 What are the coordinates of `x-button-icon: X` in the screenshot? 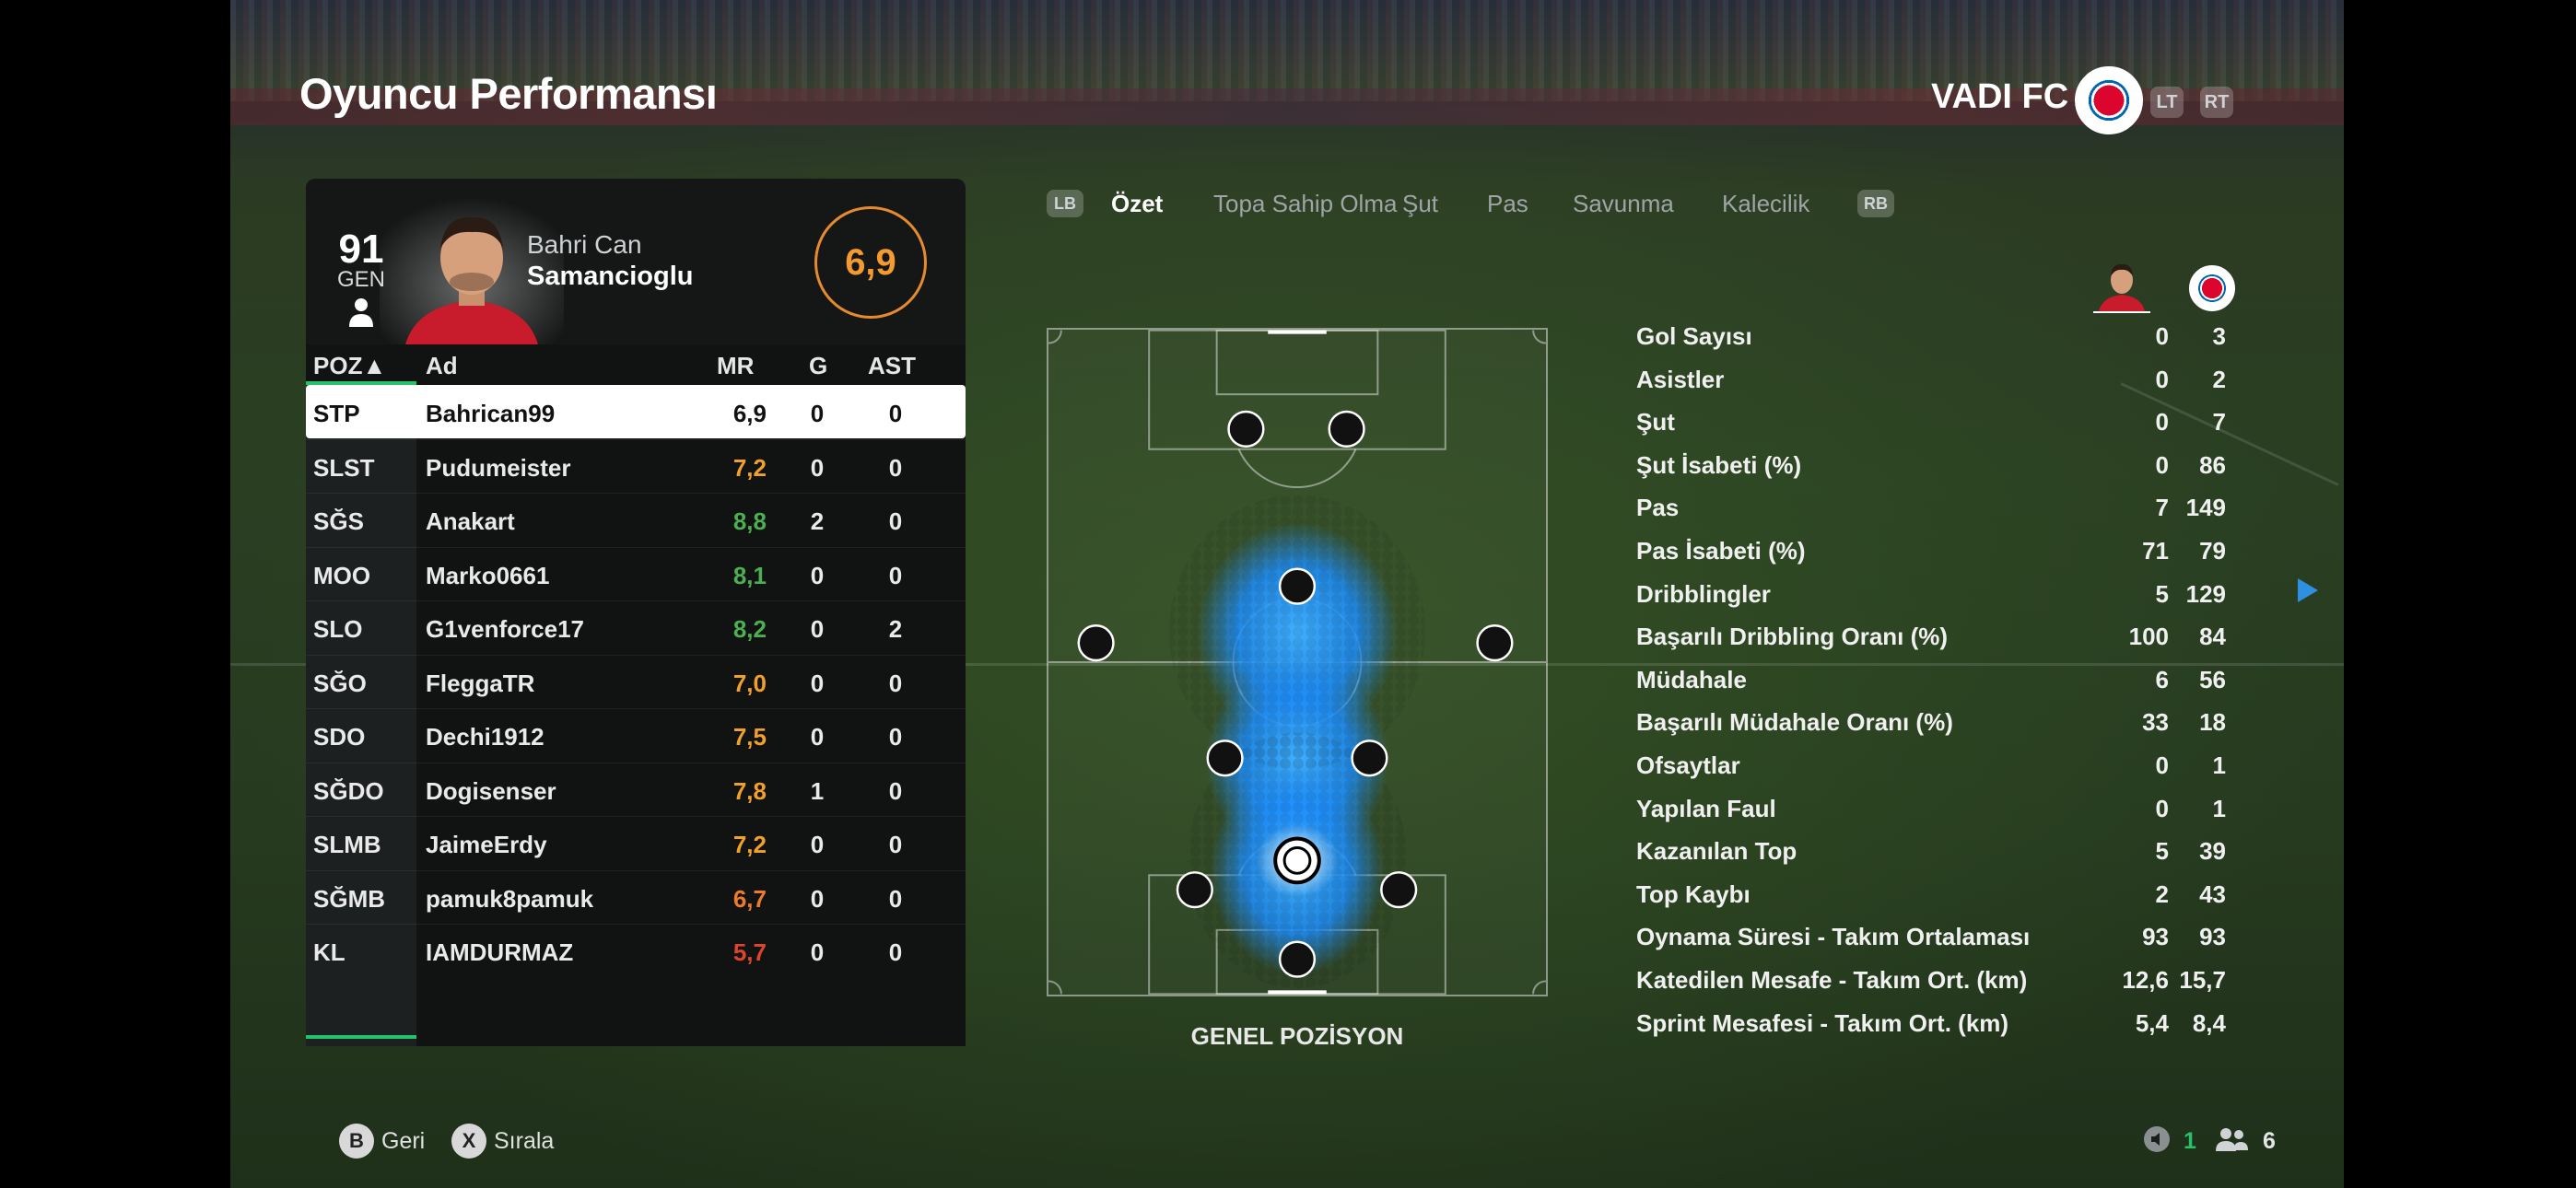 It's located at (468, 1141).